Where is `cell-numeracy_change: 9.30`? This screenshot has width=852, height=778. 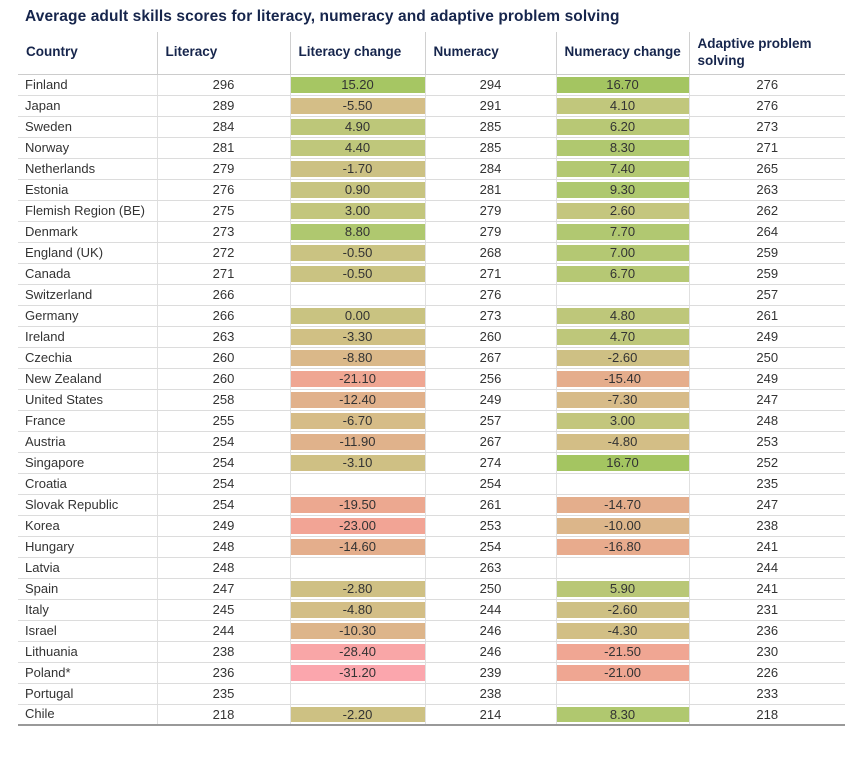 cell-numeracy_change: 9.30 is located at coordinates (622, 190).